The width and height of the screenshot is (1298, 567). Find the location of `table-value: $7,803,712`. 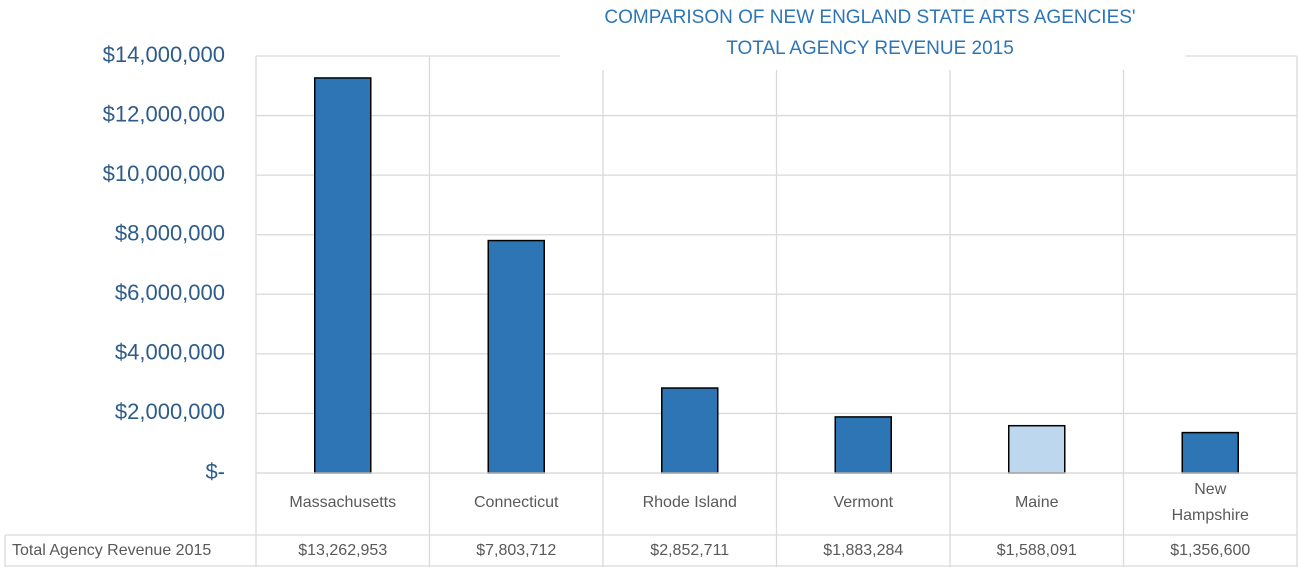

table-value: $7,803,712 is located at coordinates (516, 550).